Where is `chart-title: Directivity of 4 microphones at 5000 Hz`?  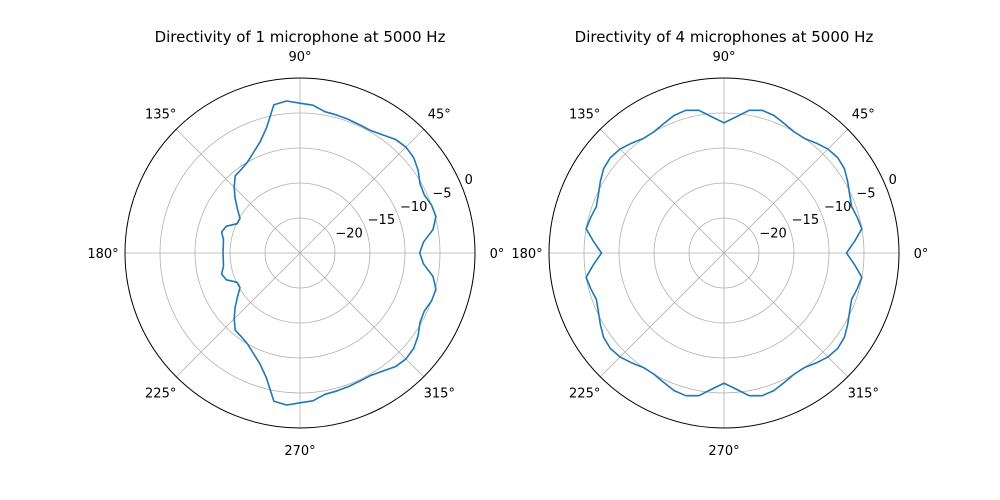
chart-title: Directivity of 4 microphones at 5000 Hz is located at coordinates (724, 37).